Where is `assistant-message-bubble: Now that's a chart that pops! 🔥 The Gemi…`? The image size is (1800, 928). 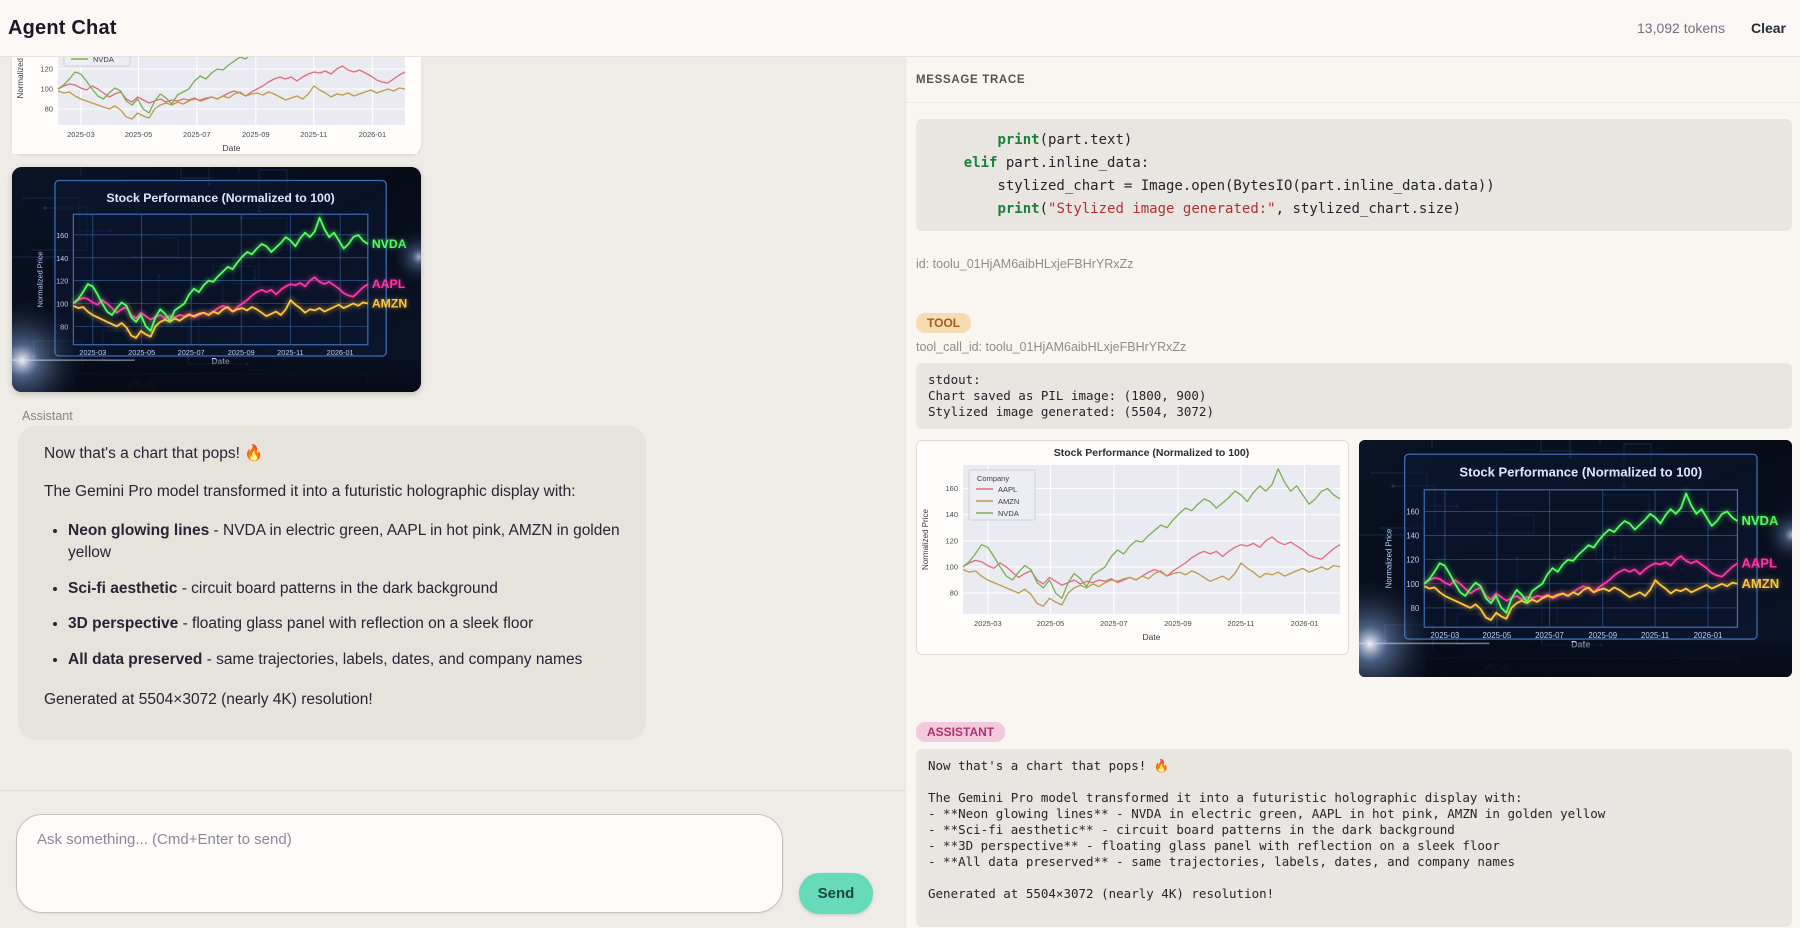 assistant-message-bubble: Now that's a chart that pops! 🔥 The Gemi… is located at coordinates (332, 583).